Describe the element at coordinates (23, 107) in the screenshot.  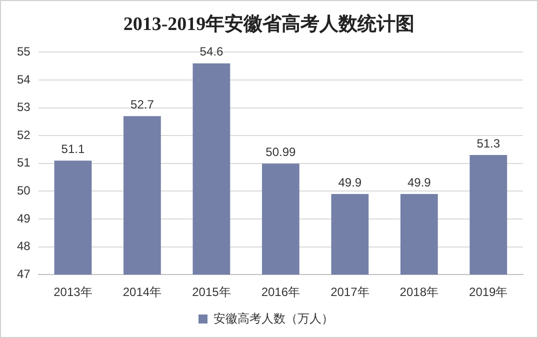
I see `y-tick-label: 53` at that location.